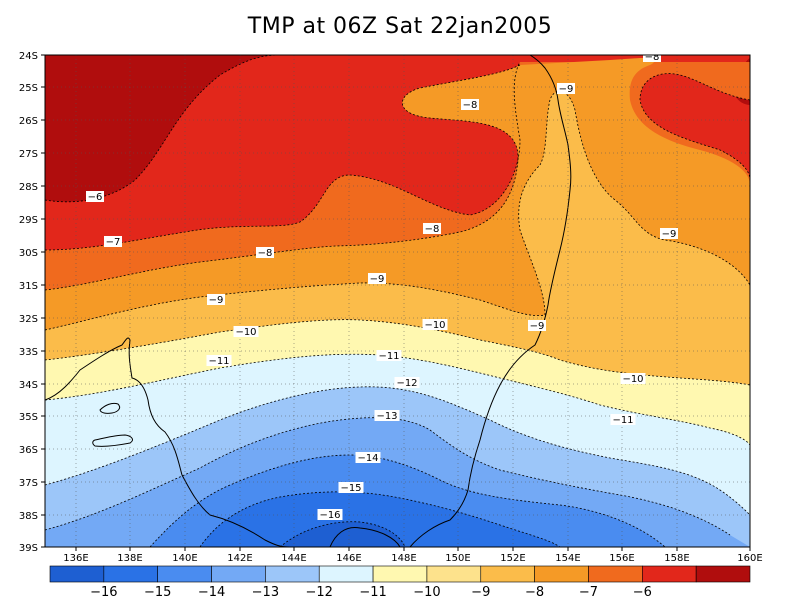 The height and width of the screenshot is (600, 800). I want to click on lat-tick-label: 25S, so click(28, 88).